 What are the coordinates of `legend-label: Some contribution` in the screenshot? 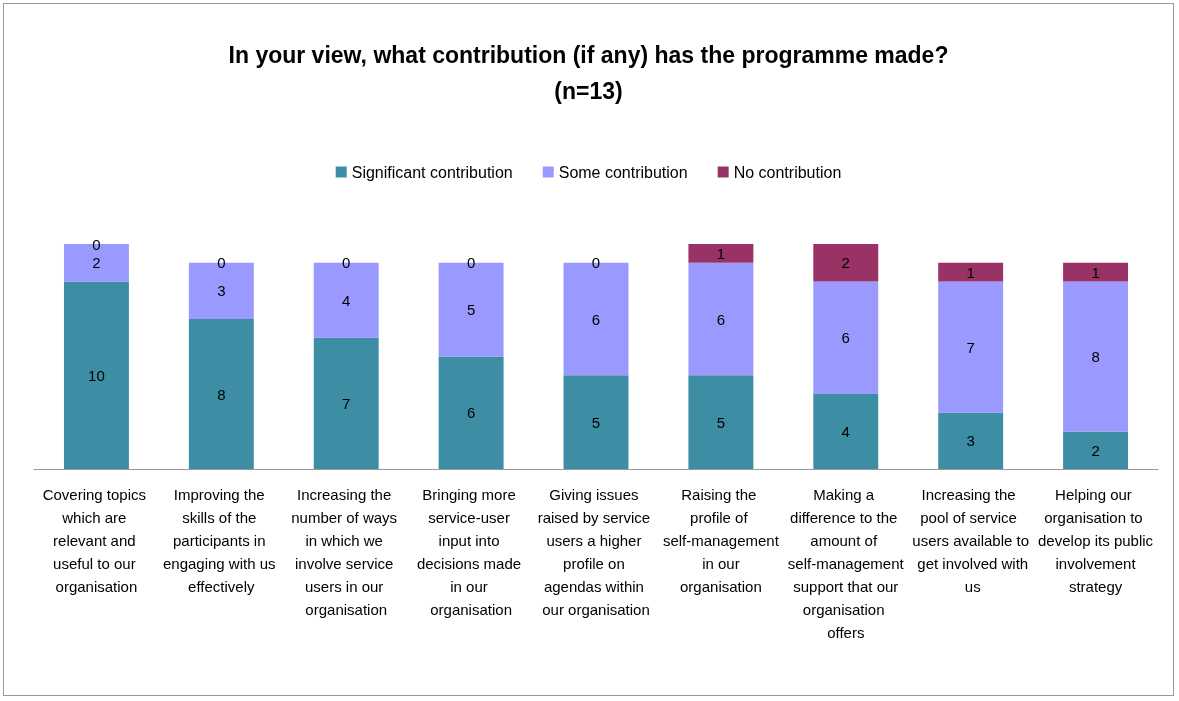 It's located at (623, 172).